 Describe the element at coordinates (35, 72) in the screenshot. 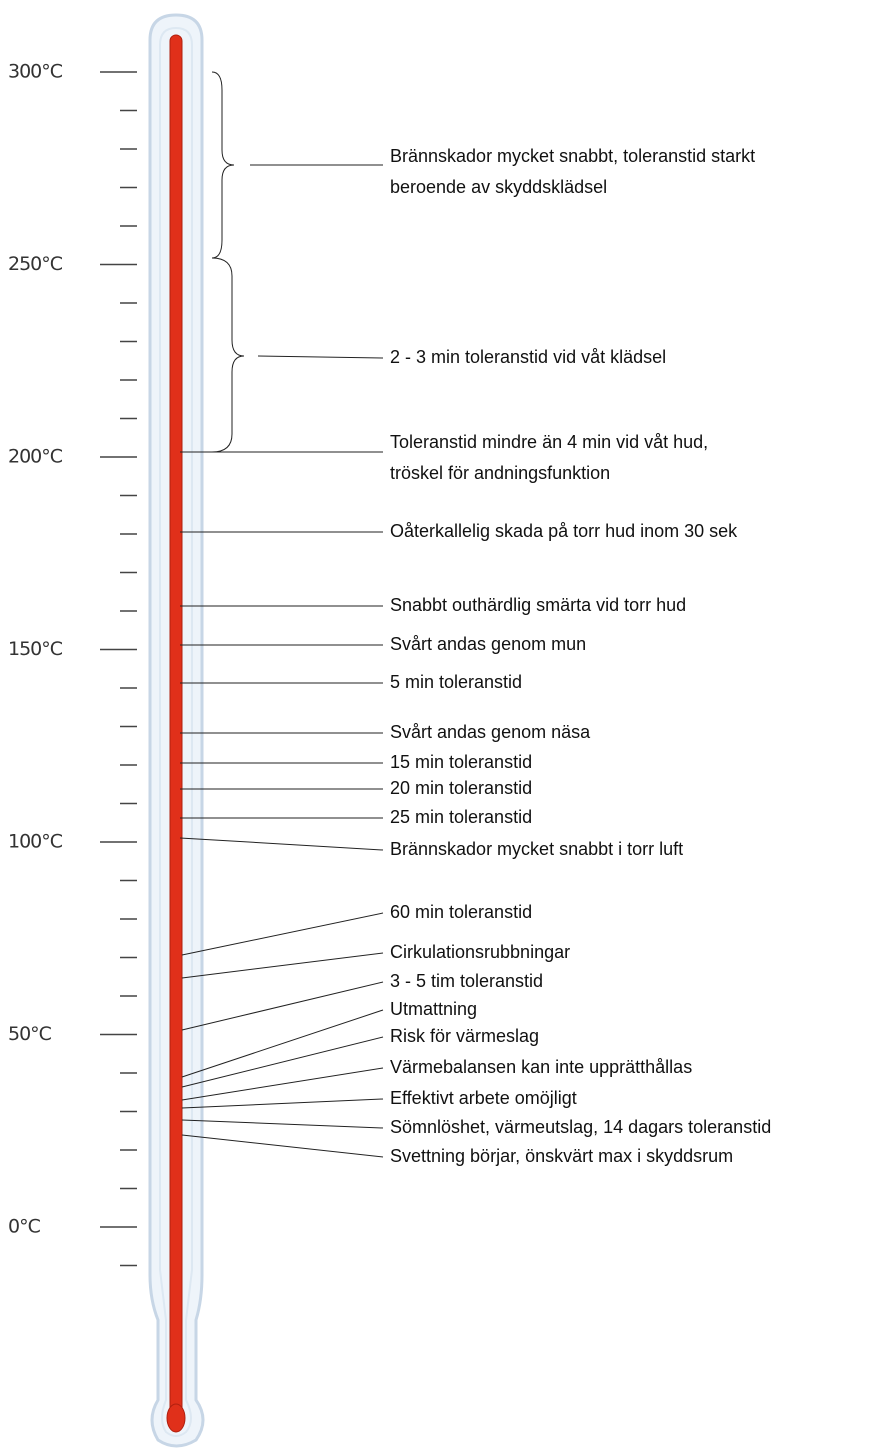

I see `scale-label: 300°C` at that location.